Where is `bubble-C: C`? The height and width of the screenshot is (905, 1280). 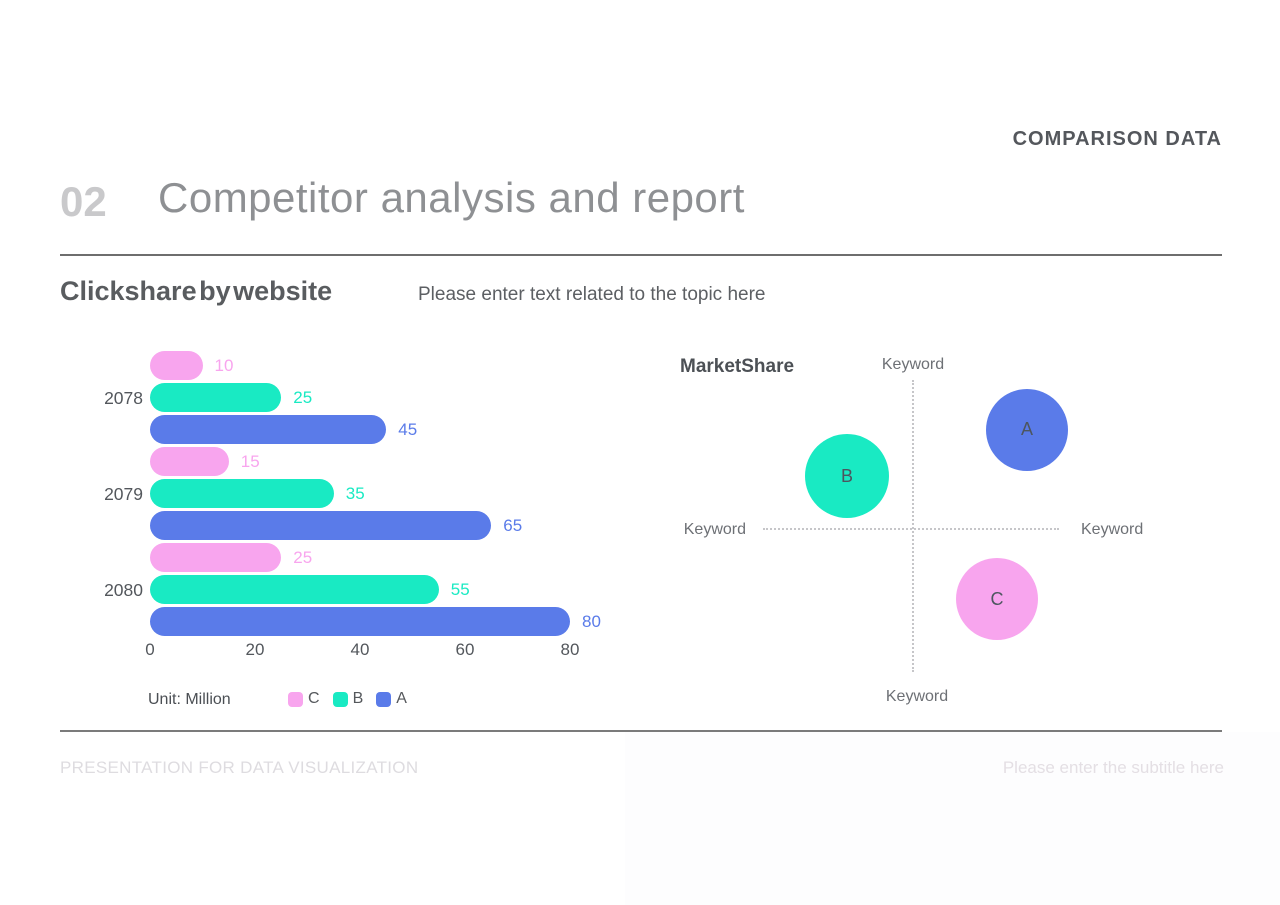
bubble-C: C is located at coordinates (997, 599).